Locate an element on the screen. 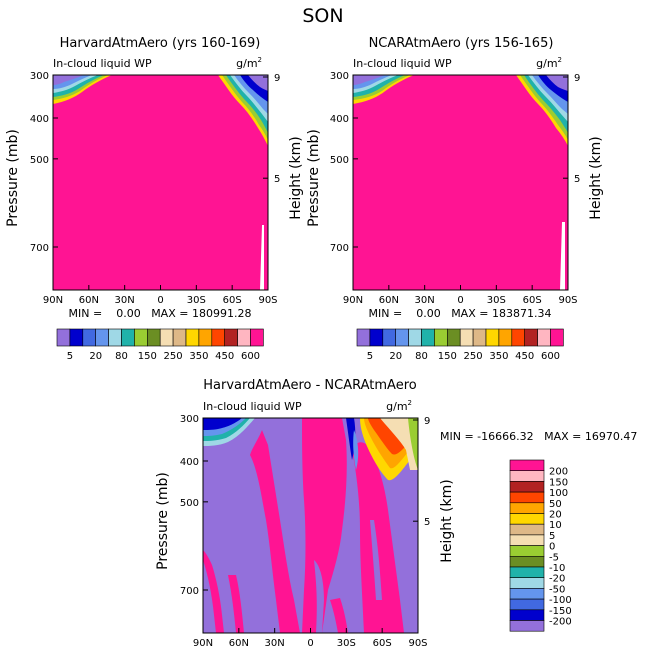  stats-text: MIN = 0.00 MAX = 183871.34 is located at coordinates (460, 313).